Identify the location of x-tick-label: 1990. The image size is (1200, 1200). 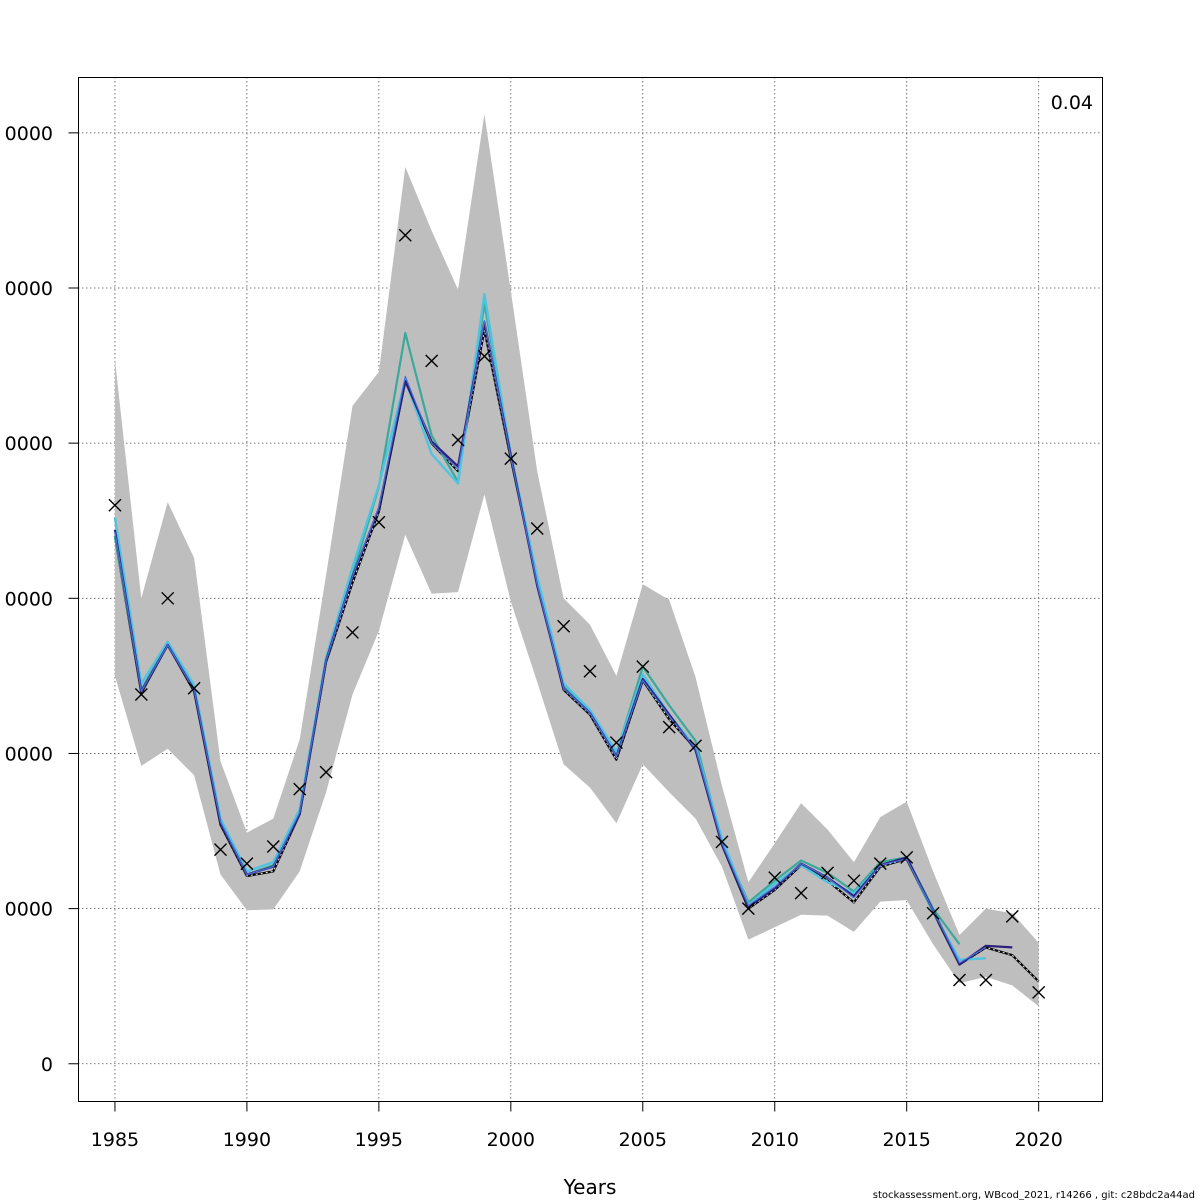
(247, 1140).